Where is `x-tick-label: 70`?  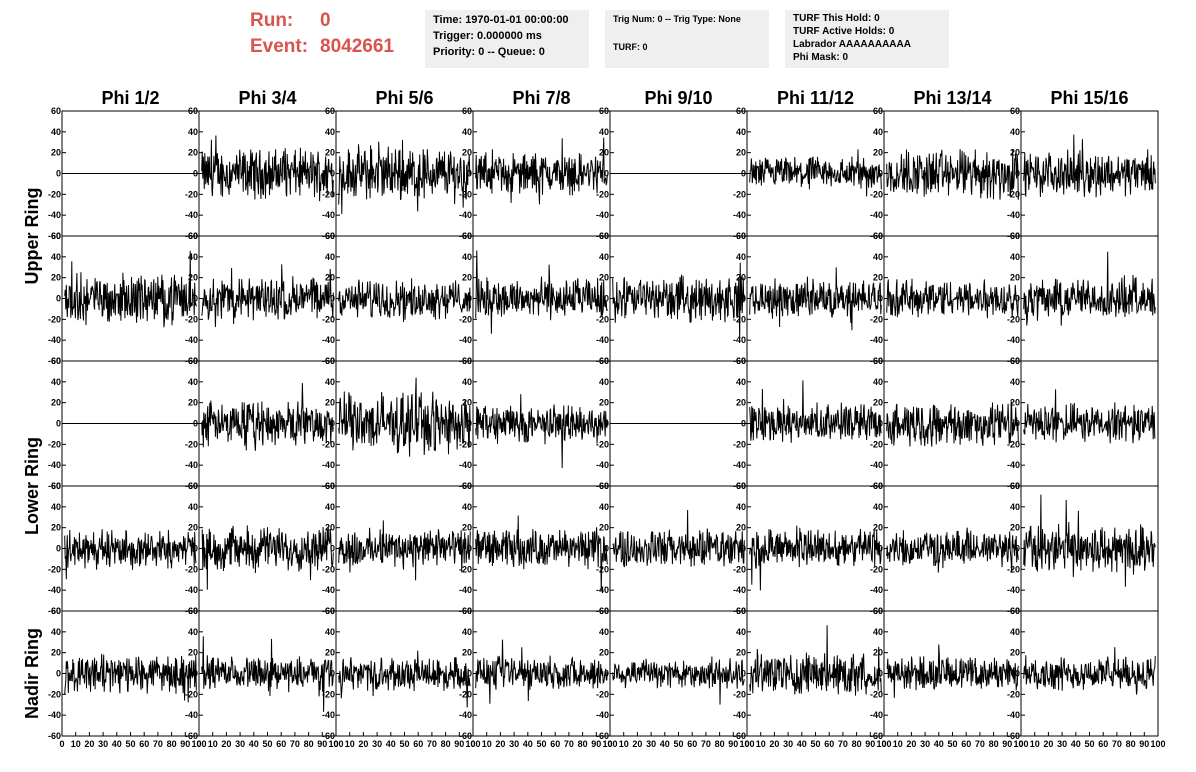 x-tick-label: 70 is located at coordinates (843, 744).